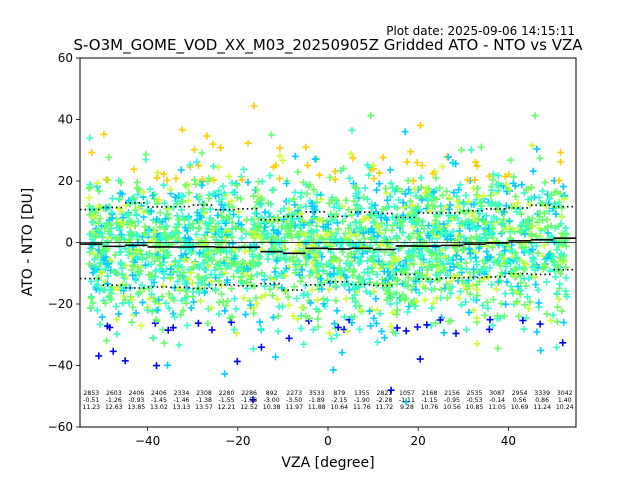  I want to click on x-tick-label: 20, so click(418, 441).